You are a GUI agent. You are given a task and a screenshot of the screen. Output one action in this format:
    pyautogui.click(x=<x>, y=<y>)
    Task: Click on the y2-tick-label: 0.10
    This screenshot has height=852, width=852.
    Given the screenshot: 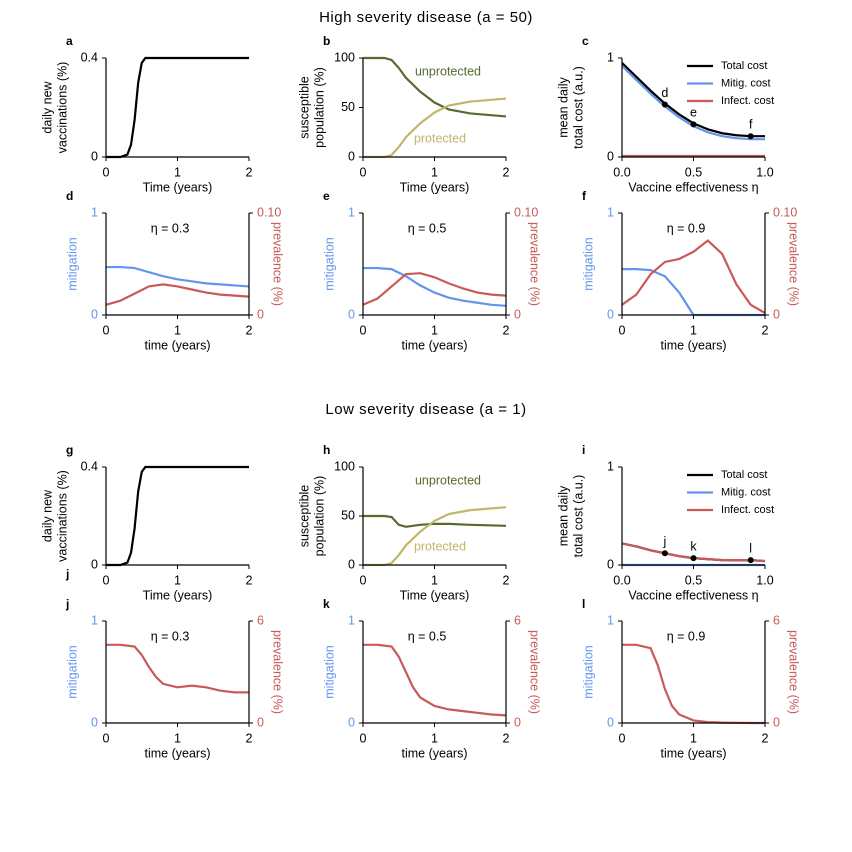 What is the action you would take?
    pyautogui.click(x=269, y=212)
    